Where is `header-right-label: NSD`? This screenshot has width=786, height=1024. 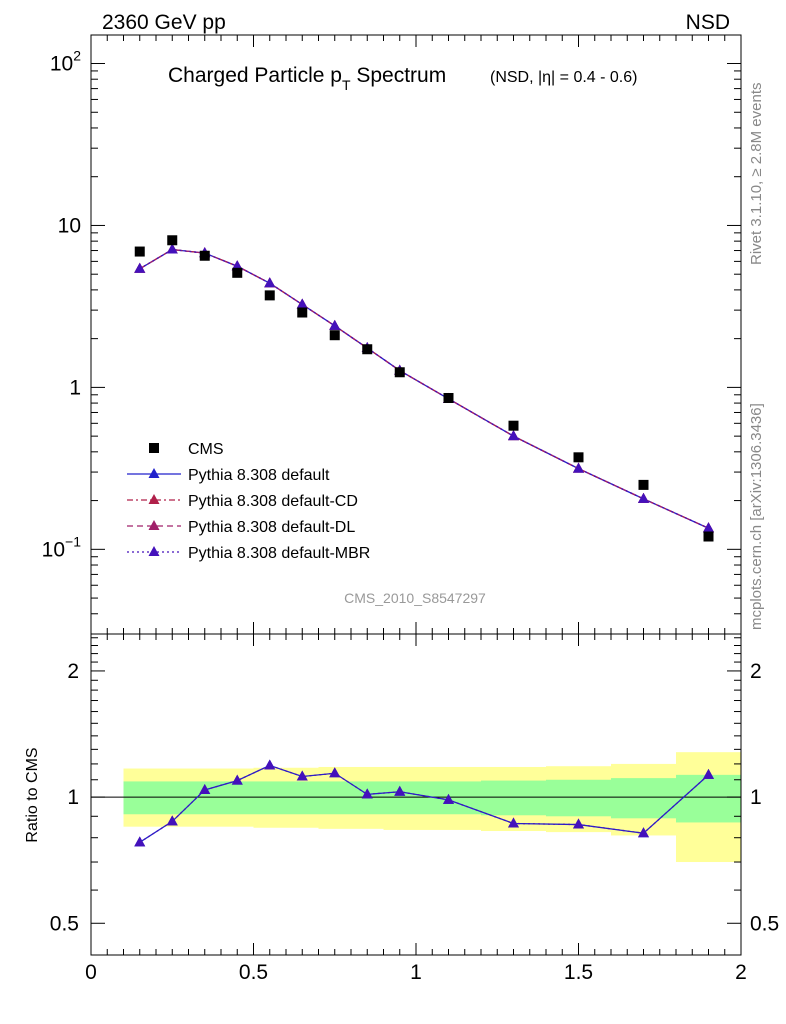 header-right-label: NSD is located at coordinates (708, 22).